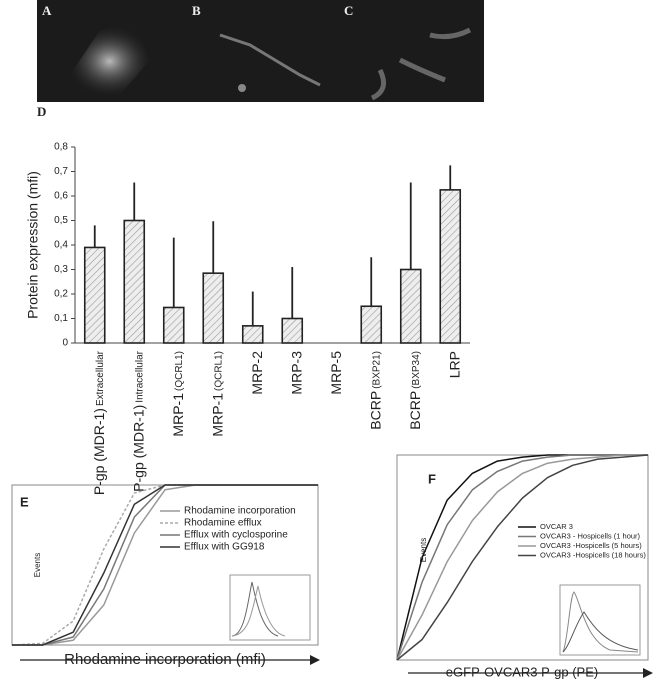 The image size is (656, 686). Describe the element at coordinates (61, 171) in the screenshot. I see `y-tick-label: 0,7` at that location.